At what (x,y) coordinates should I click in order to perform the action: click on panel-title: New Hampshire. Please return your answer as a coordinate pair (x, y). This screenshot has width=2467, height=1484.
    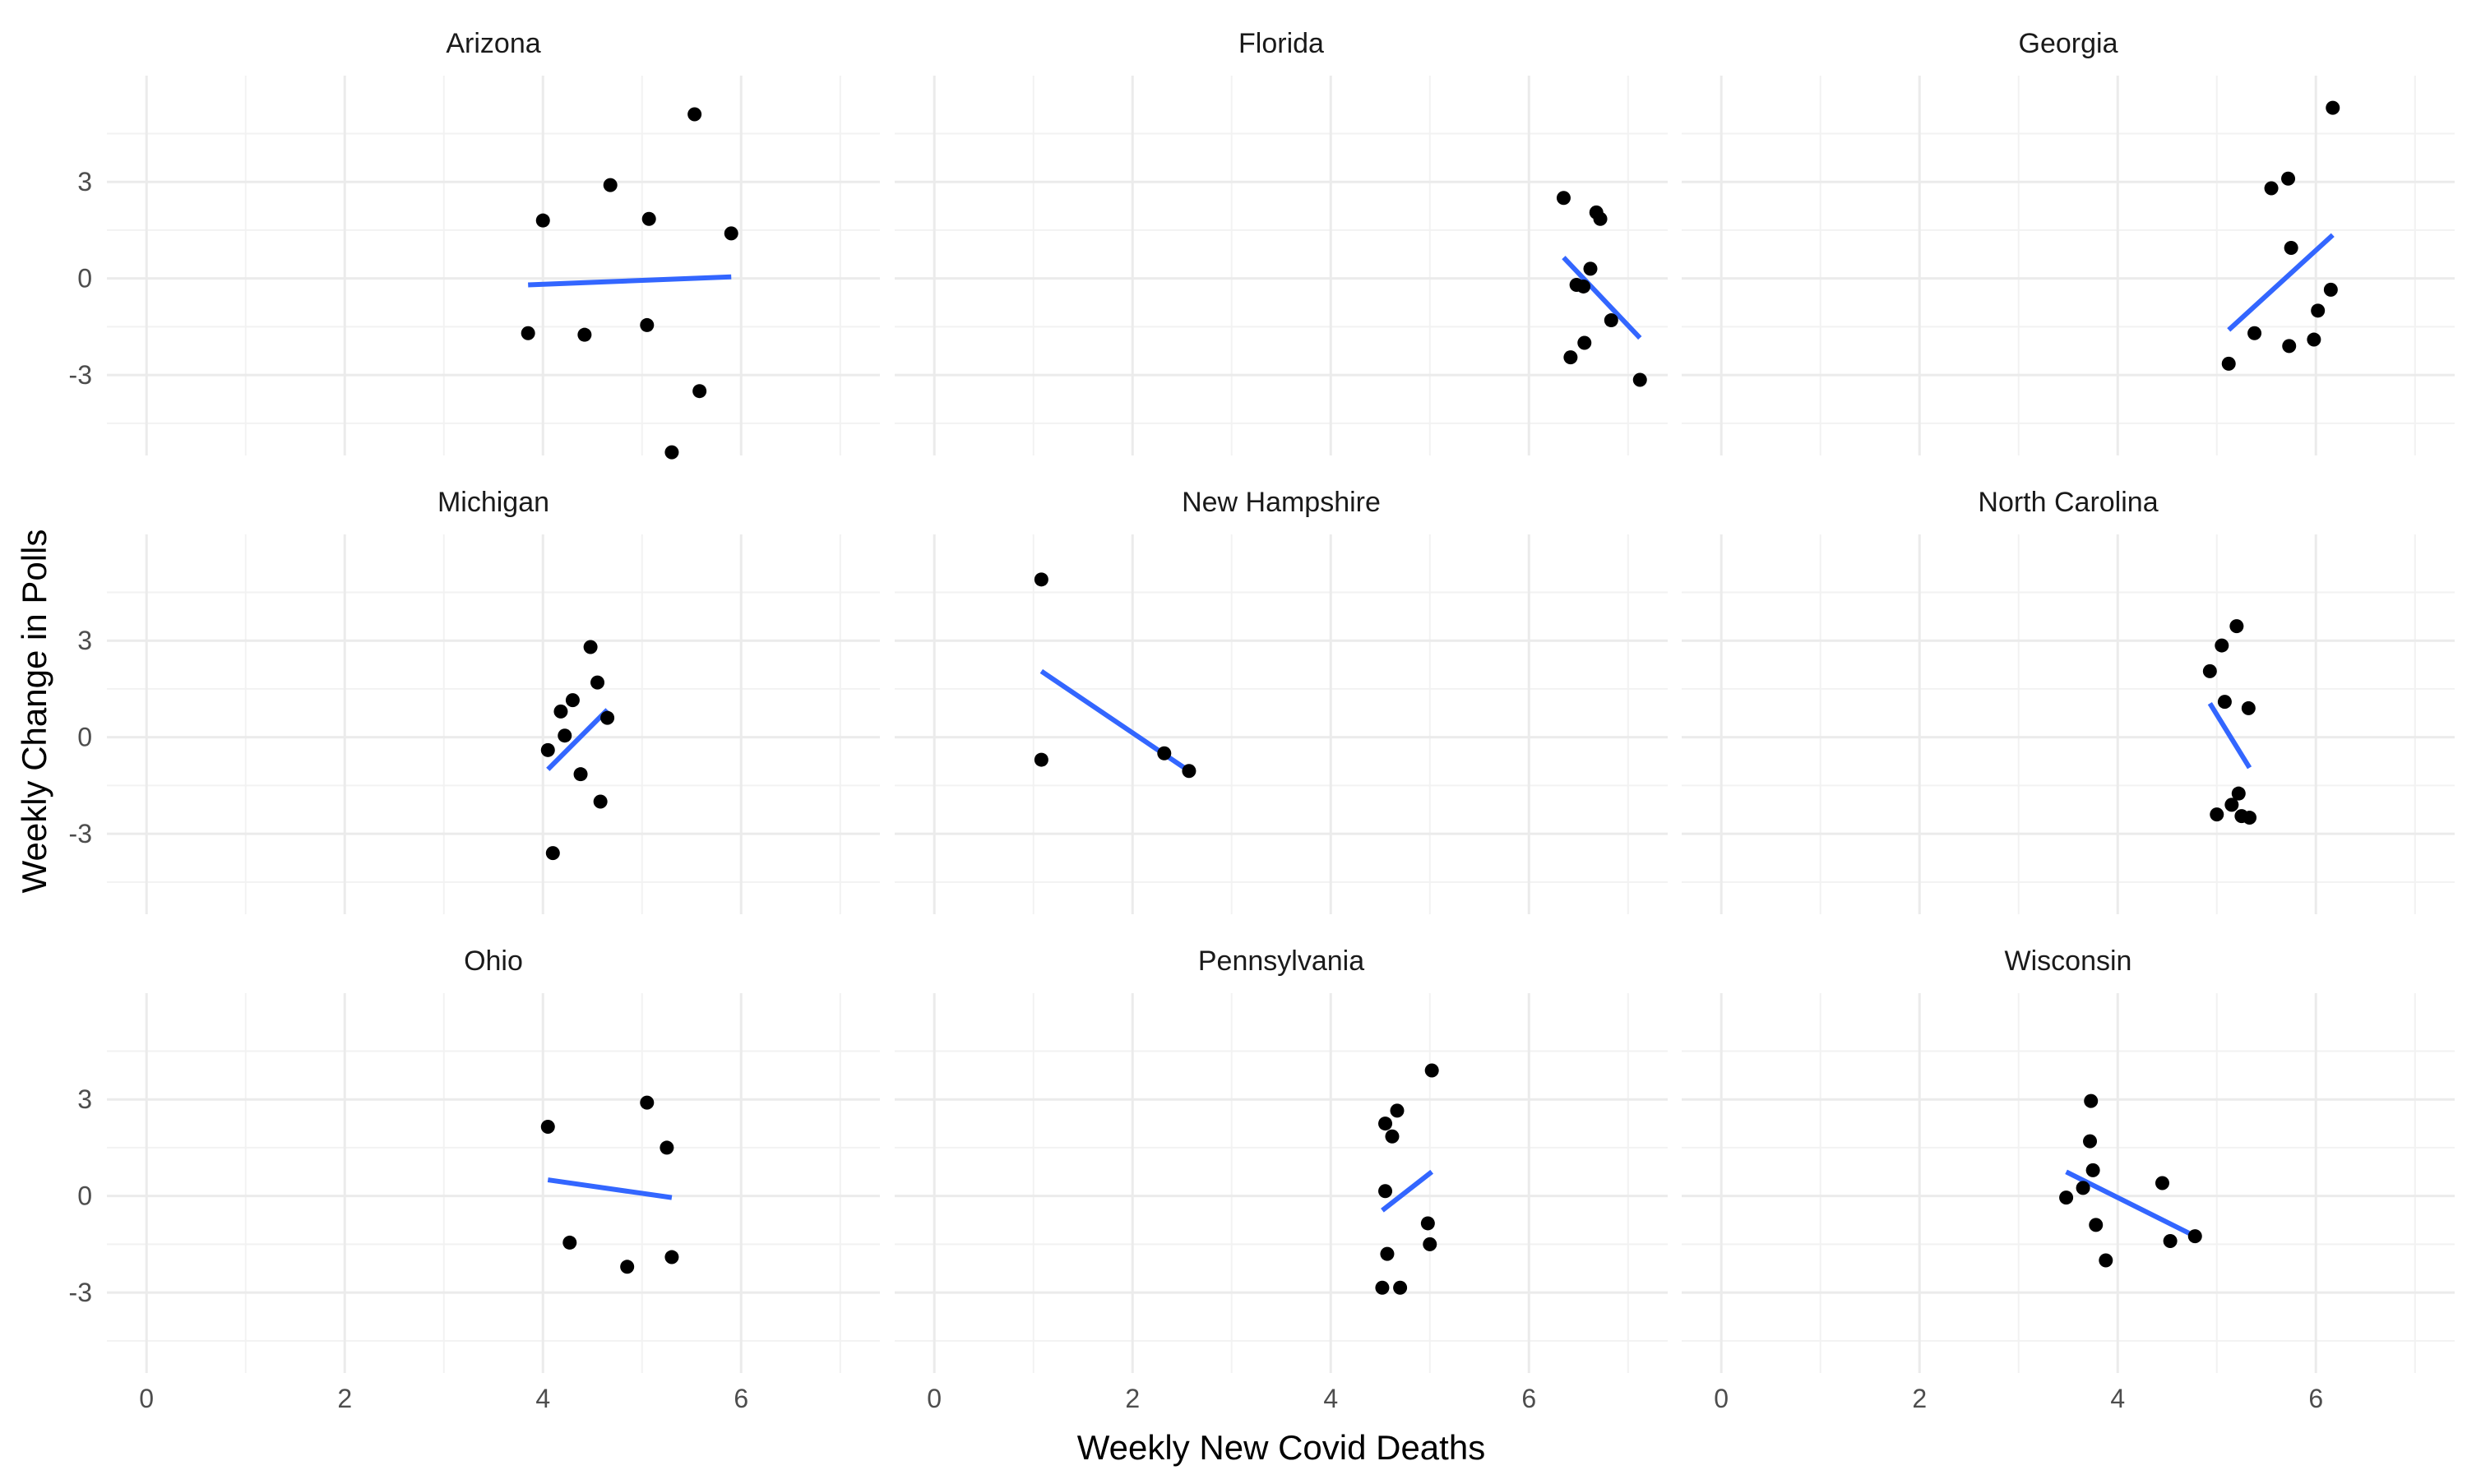
    Looking at the image, I should click on (1282, 503).